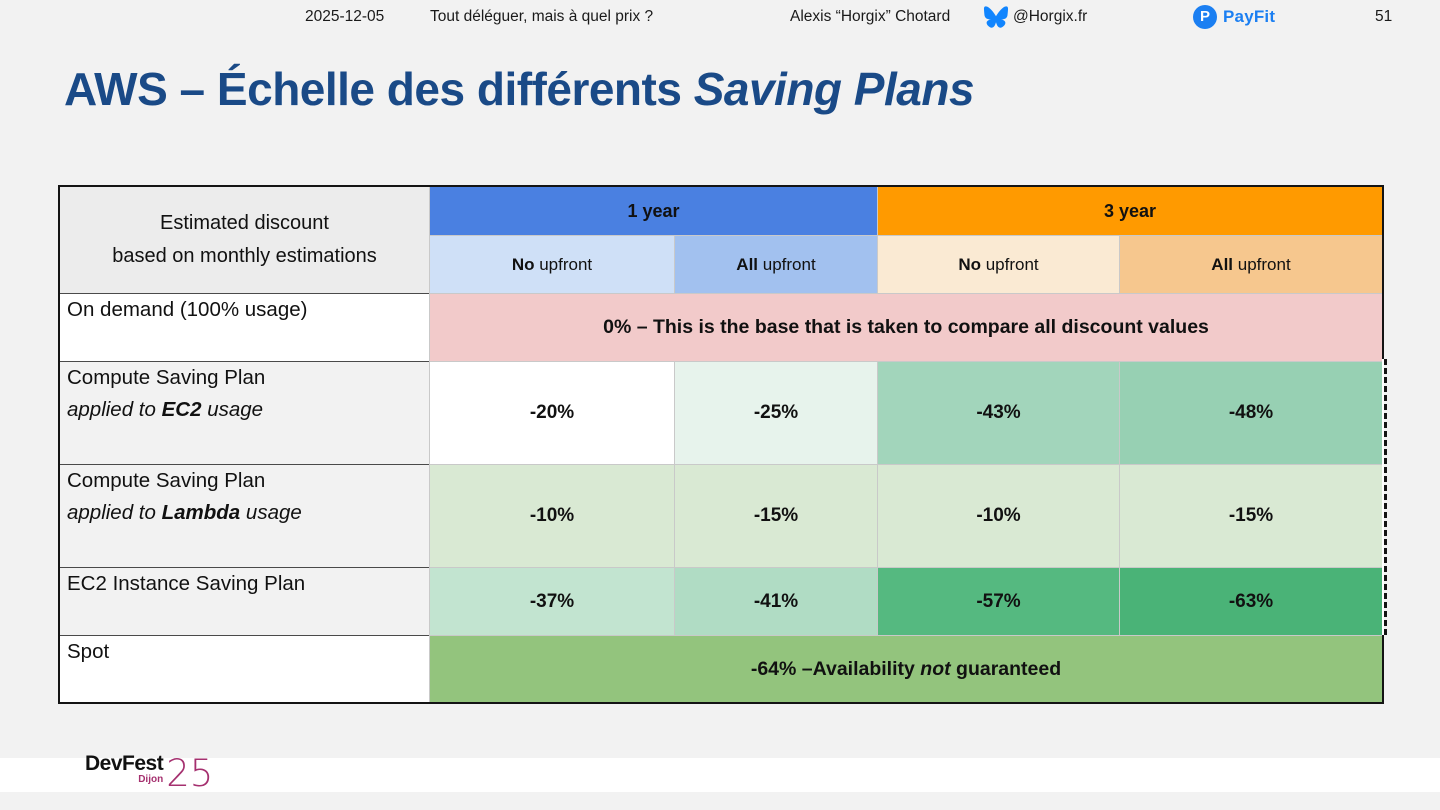 The height and width of the screenshot is (810, 1440). Describe the element at coordinates (244, 256) in the screenshot. I see `corner-line2: based on monthly estimations` at that location.